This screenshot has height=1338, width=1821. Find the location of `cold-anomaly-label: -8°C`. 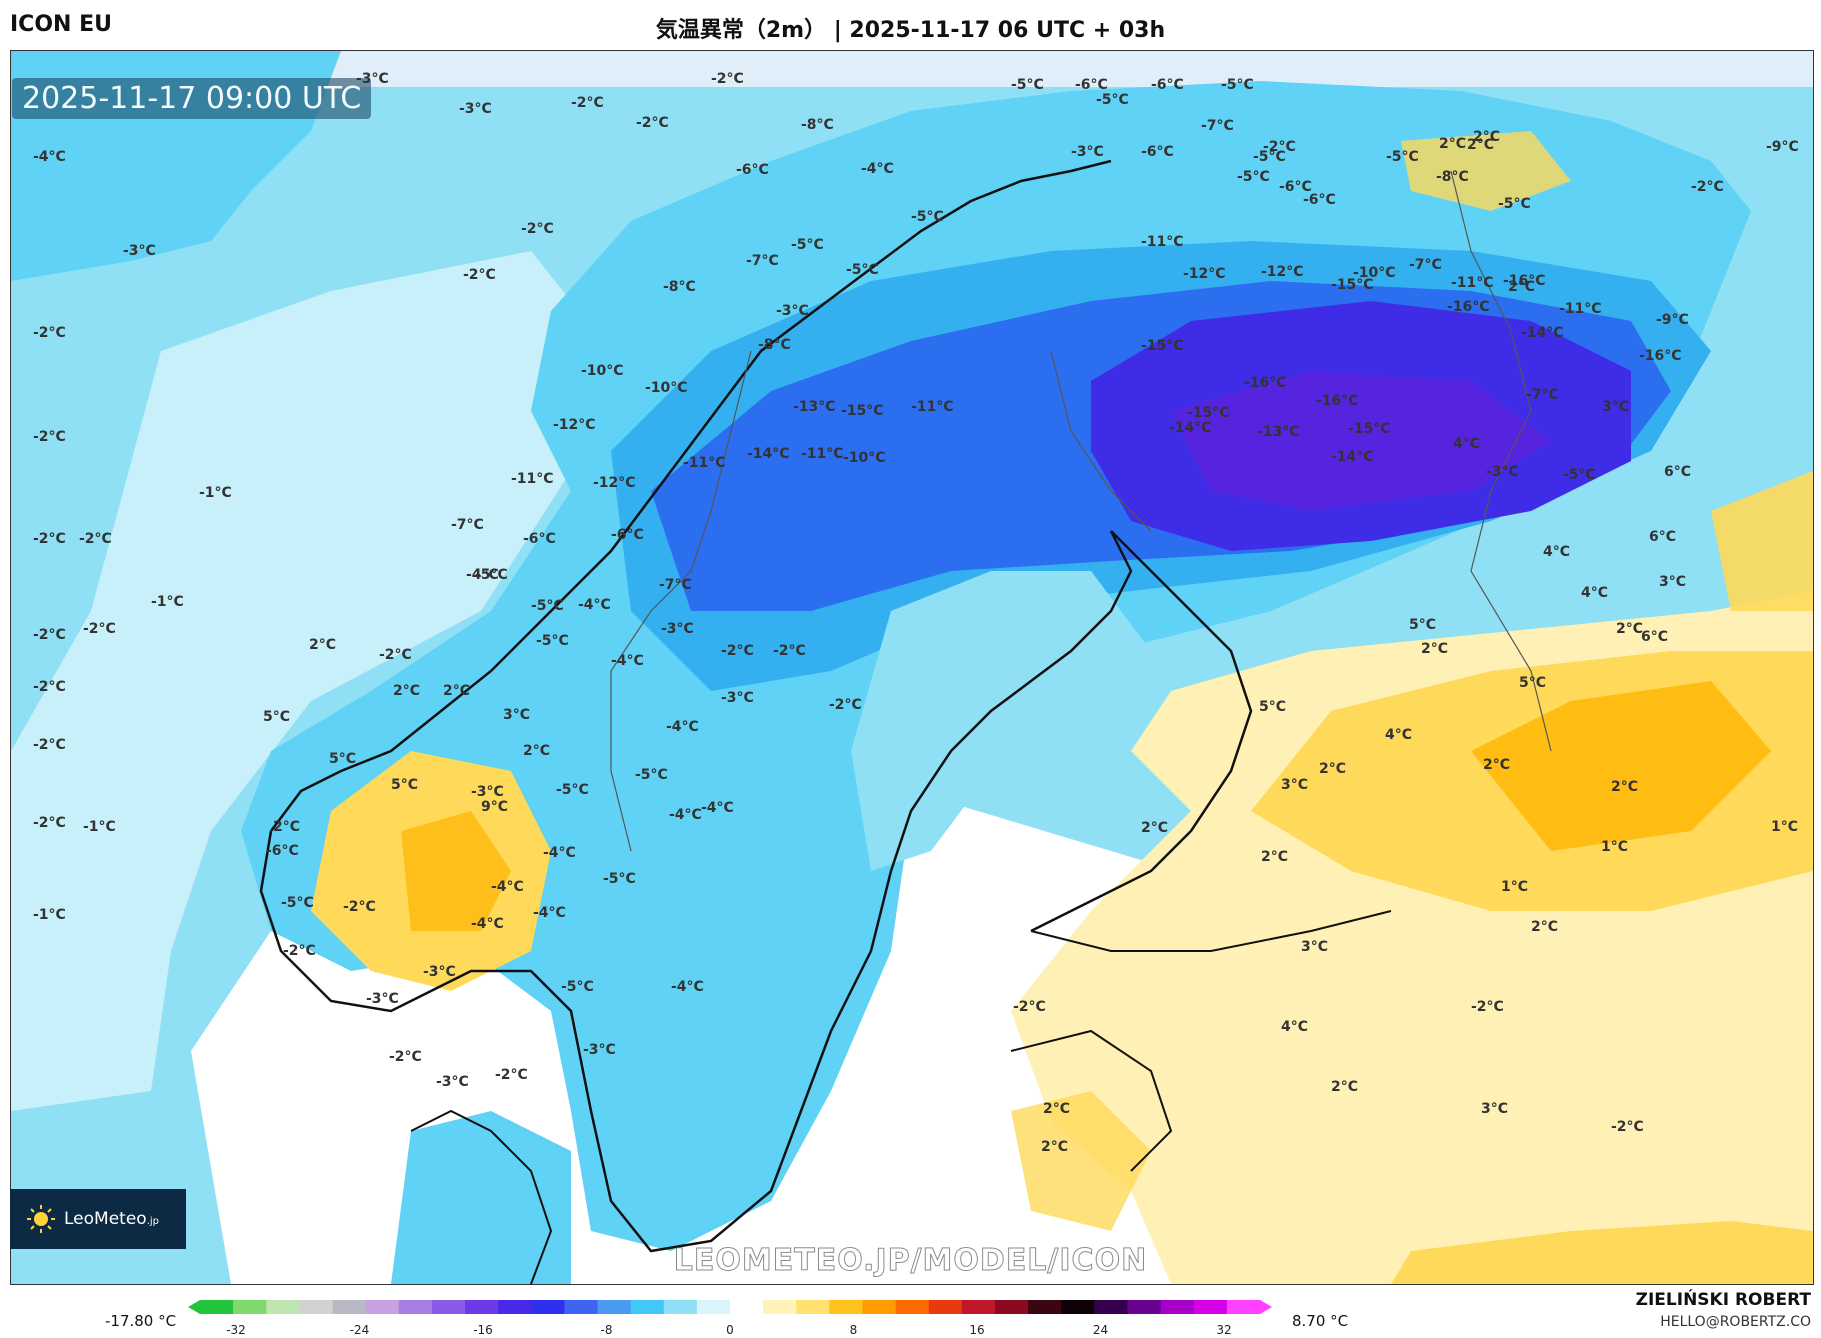

cold-anomaly-label: -8°C is located at coordinates (679, 287).